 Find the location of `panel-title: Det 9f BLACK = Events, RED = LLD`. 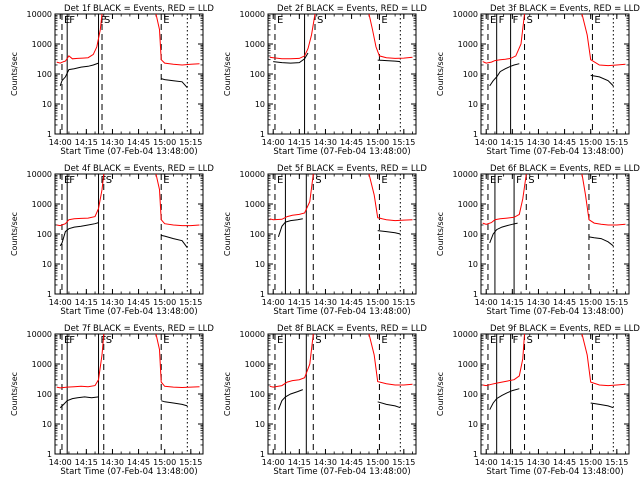

panel-title: Det 9f BLACK = Events, RED = LLD is located at coordinates (565, 329).